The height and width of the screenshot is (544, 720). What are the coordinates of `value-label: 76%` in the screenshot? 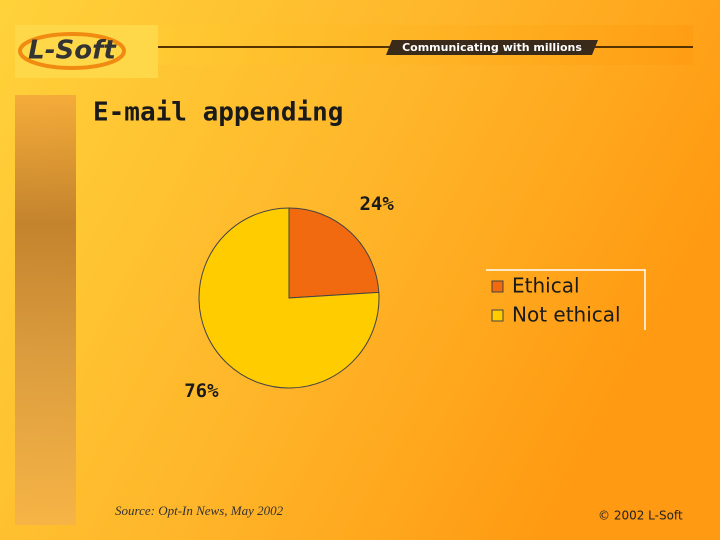 It's located at (201, 391).